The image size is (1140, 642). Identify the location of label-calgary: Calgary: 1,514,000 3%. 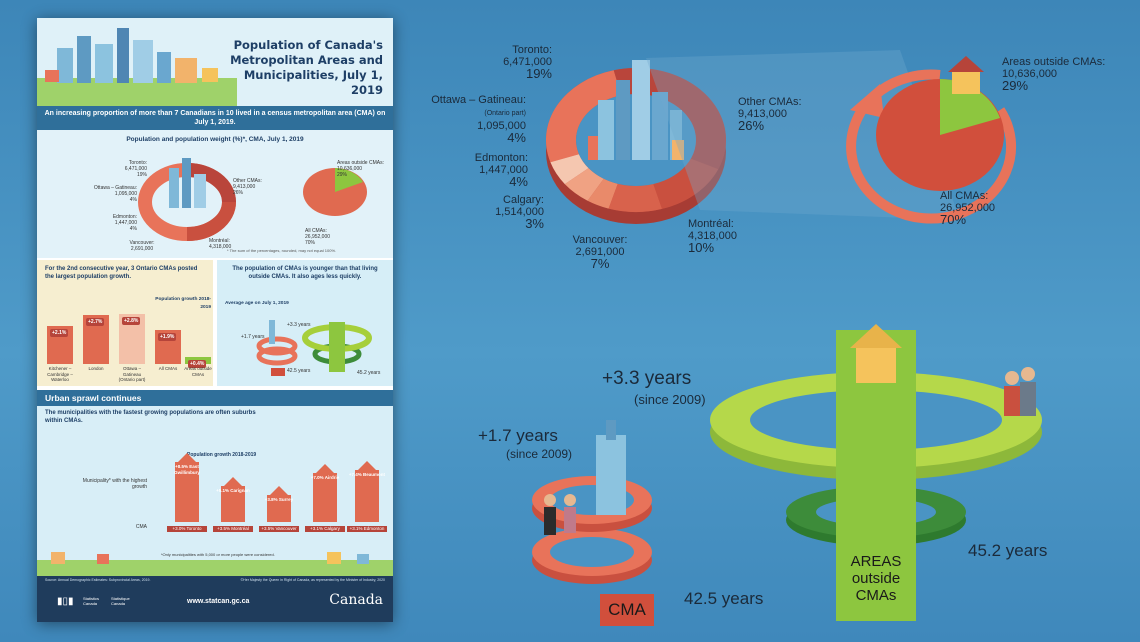
(519, 212).